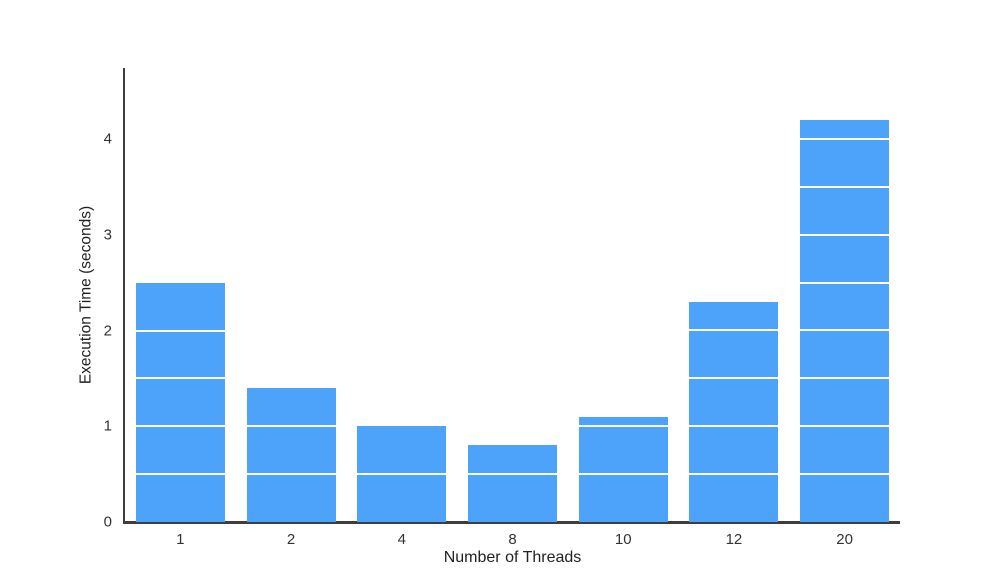  Describe the element at coordinates (401, 539) in the screenshot. I see `x-tick-label: 4` at that location.